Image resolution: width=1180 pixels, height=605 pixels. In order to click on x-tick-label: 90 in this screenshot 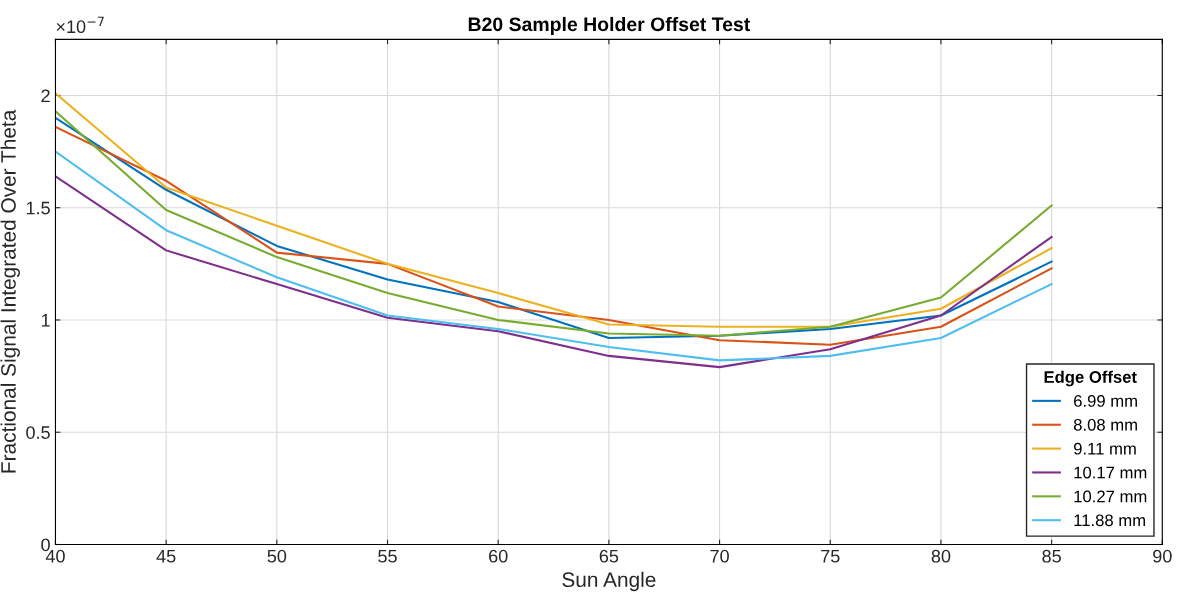, I will do `click(1162, 556)`.